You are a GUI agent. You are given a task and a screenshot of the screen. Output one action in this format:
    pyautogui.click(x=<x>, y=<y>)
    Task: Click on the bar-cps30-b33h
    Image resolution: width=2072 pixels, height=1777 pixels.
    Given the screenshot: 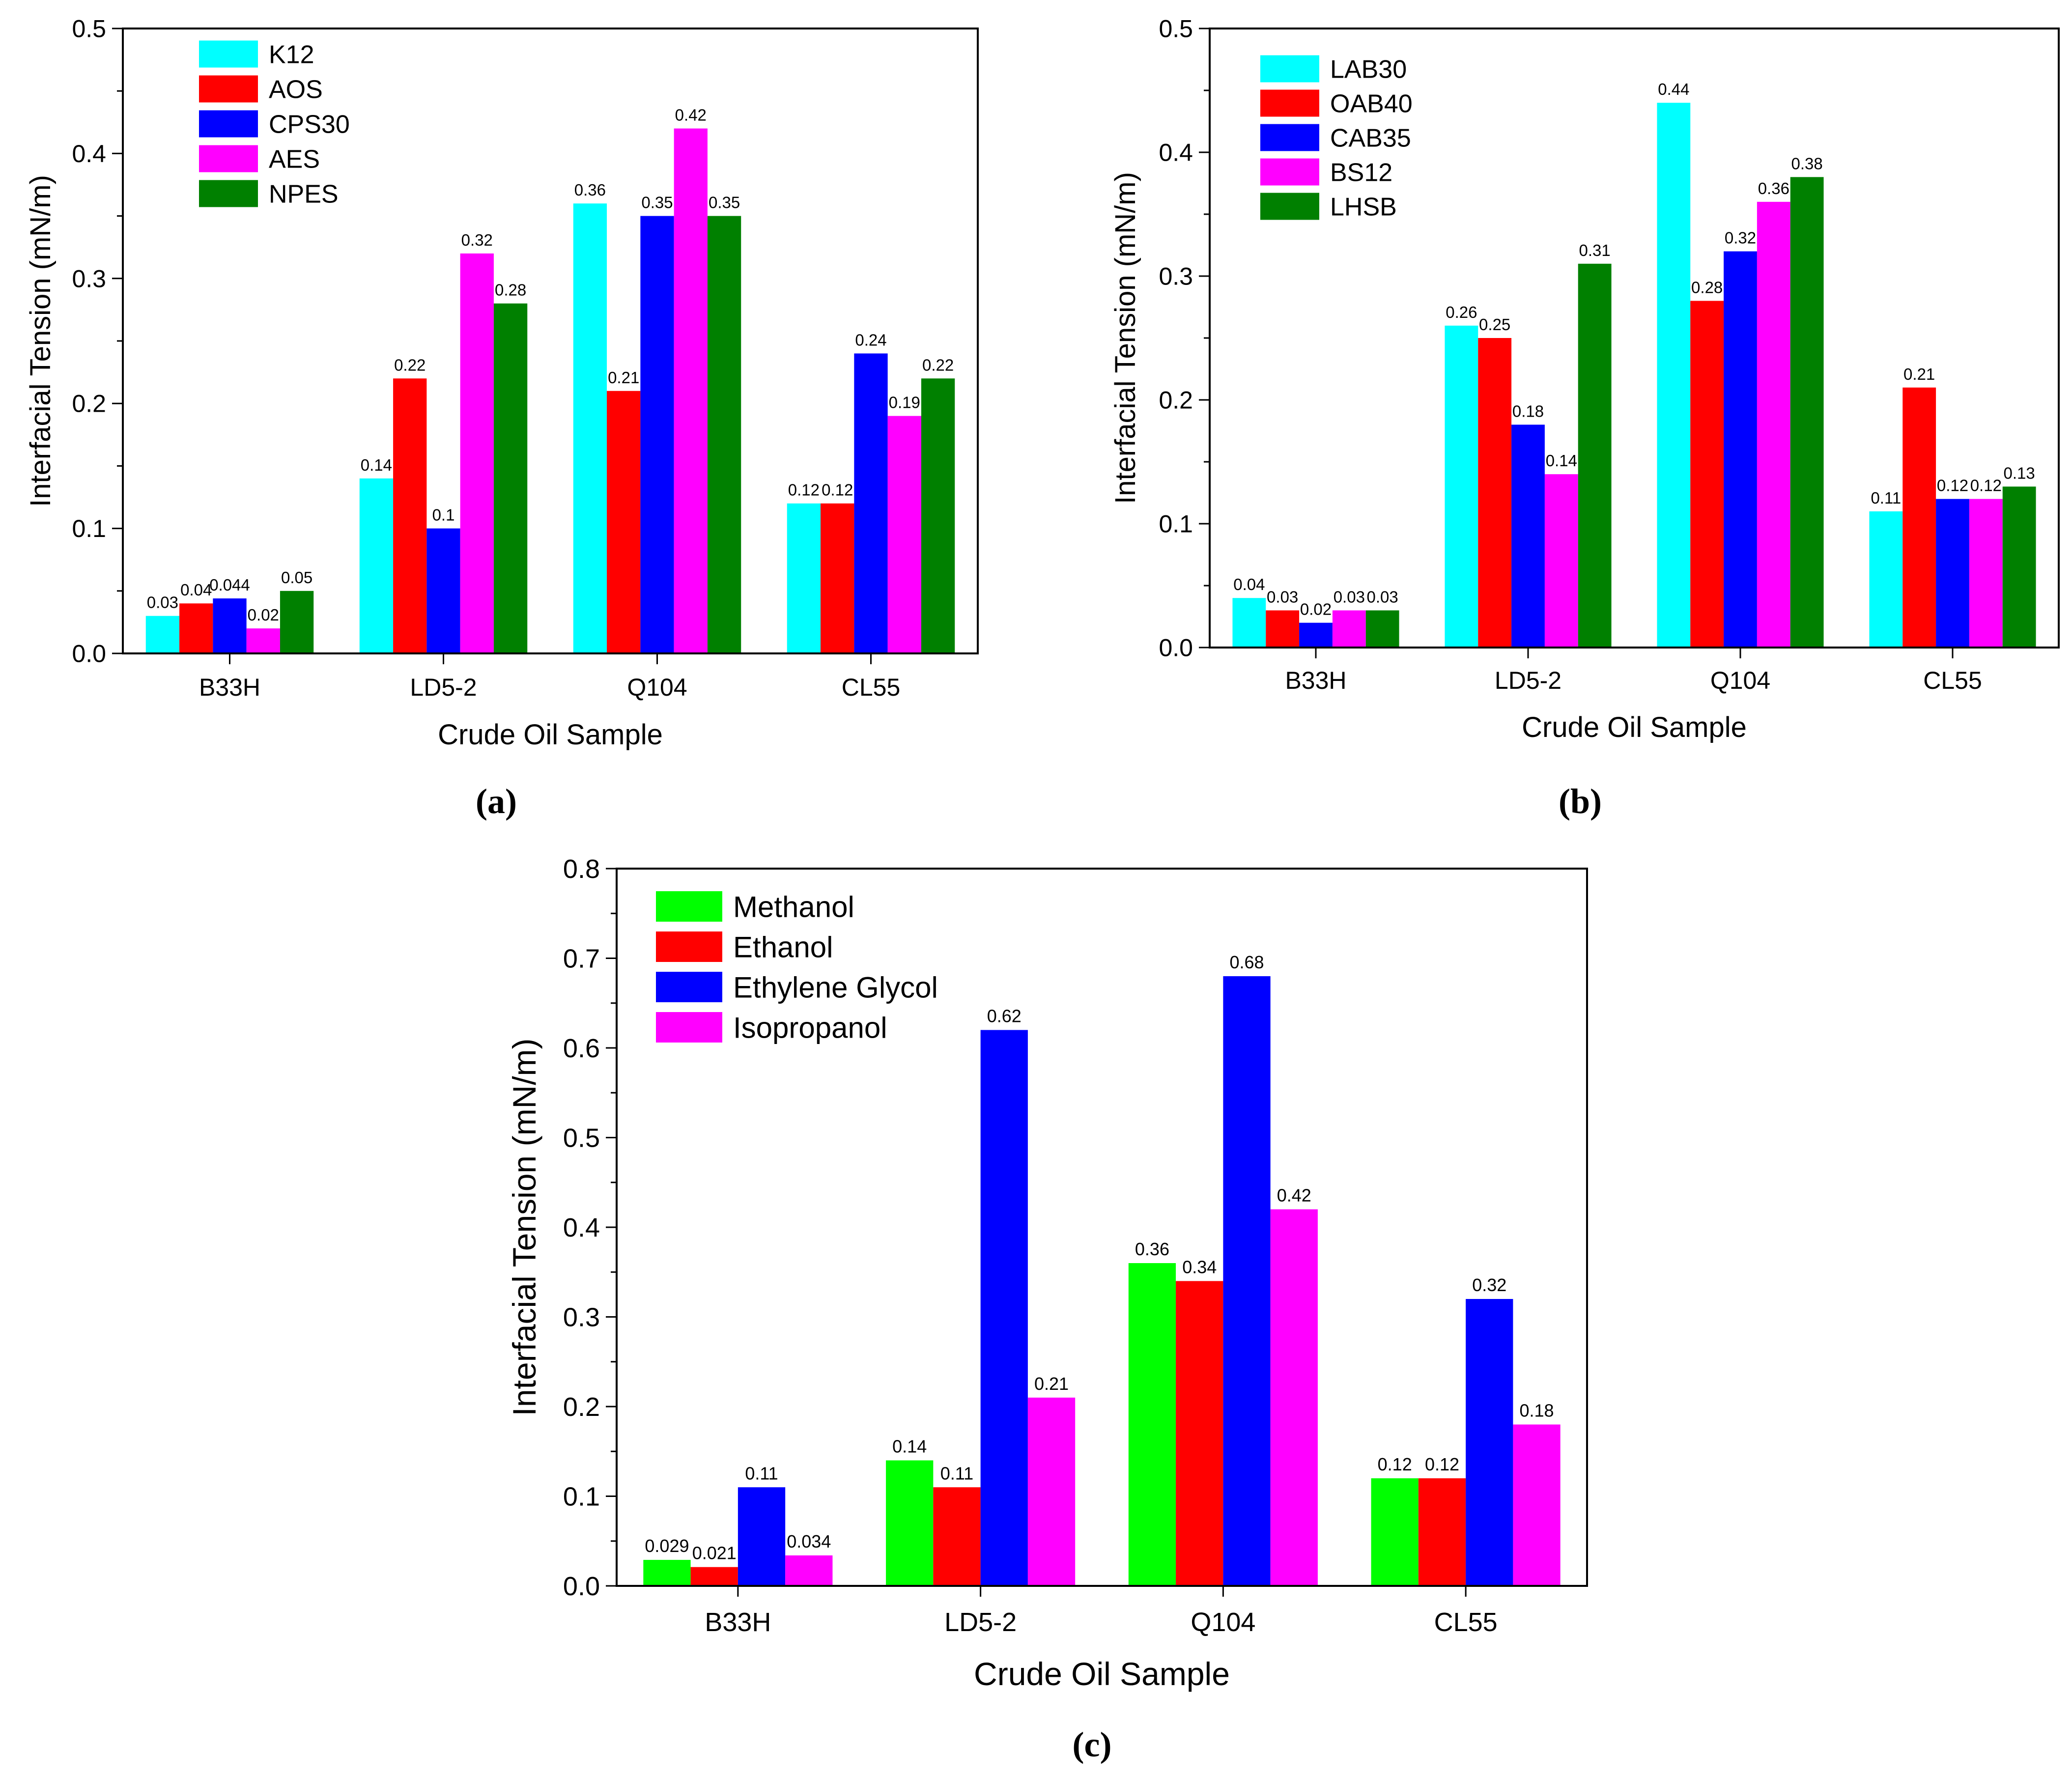 What is the action you would take?
    pyautogui.click(x=230, y=625)
    